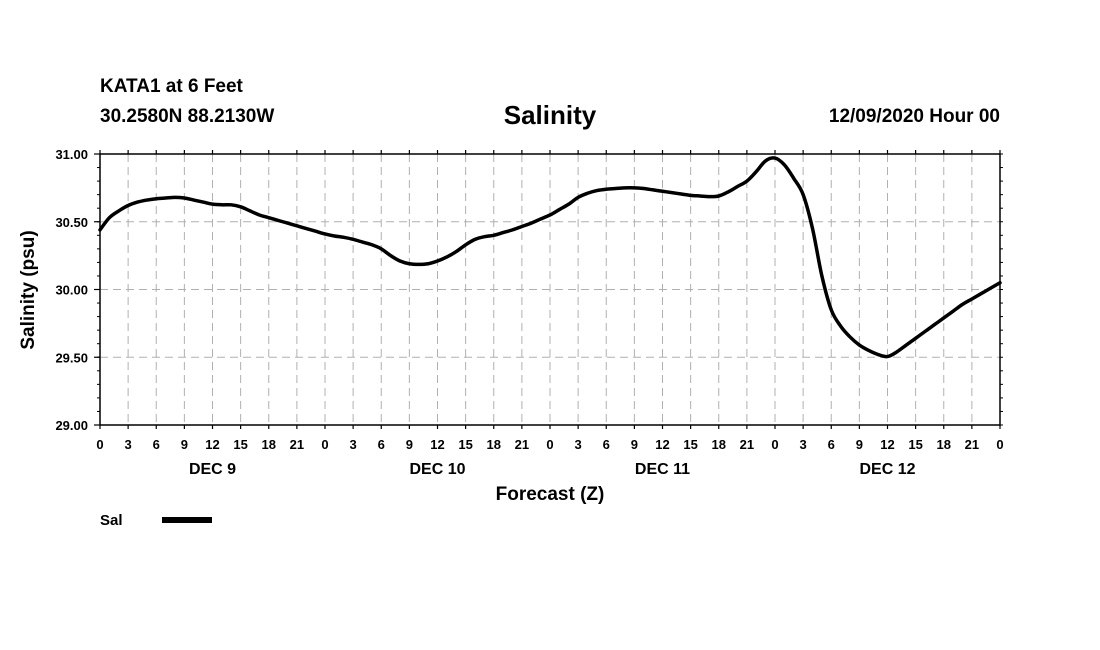 The height and width of the screenshot is (650, 1100). Describe the element at coordinates (662, 469) in the screenshot. I see `x-day-label: DEC 11` at that location.